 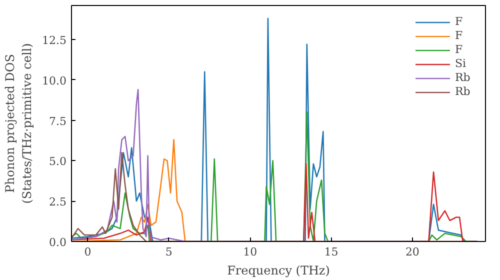 What do you see at coordinates (88, 252) in the screenshot?
I see `x-tick-label: 0` at bounding box center [88, 252].